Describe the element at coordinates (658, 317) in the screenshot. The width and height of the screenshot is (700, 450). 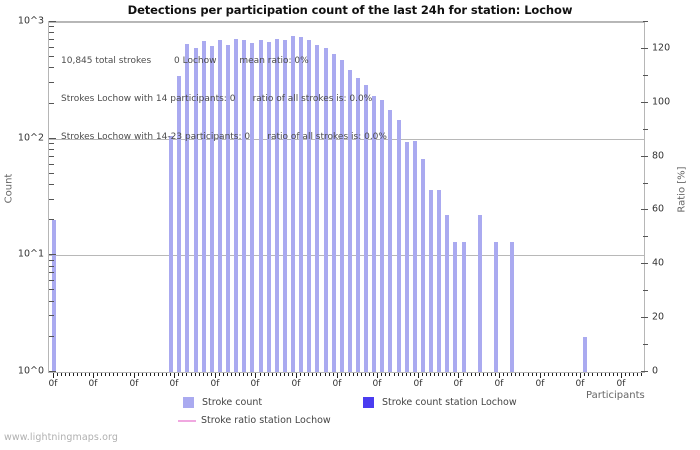
I see `y-axis-right-tick-label: 20` at that location.